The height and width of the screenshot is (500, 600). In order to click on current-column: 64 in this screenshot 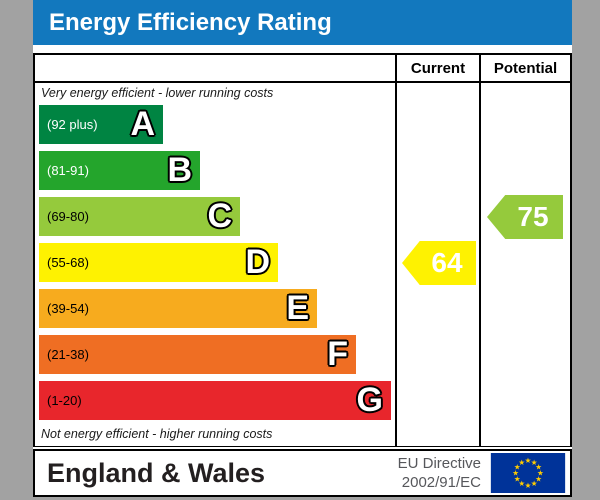, I will do `click(437, 264)`.